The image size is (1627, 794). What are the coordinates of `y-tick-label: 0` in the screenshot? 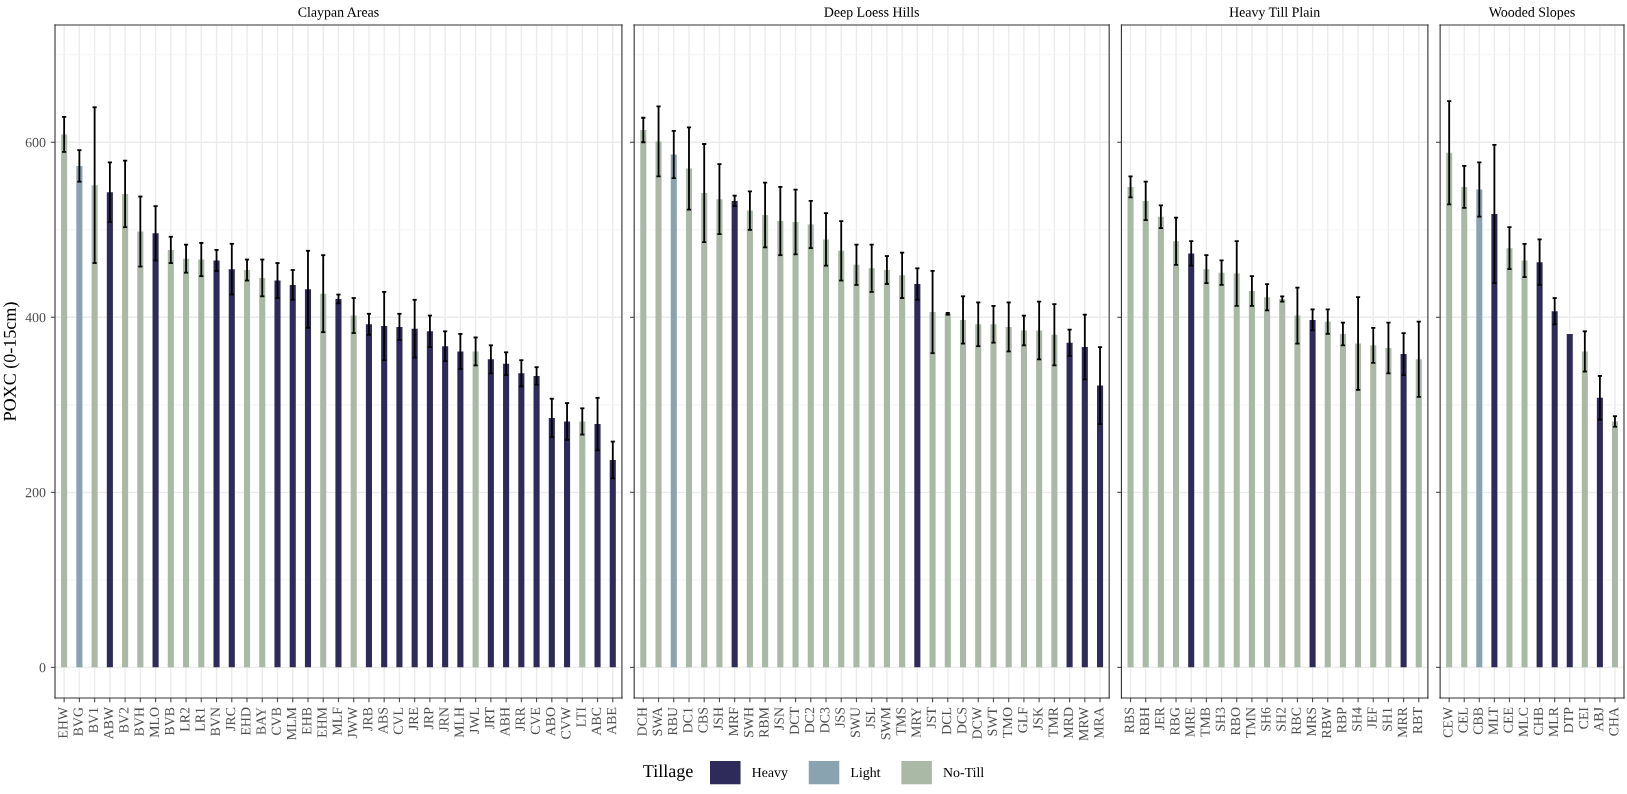 It's located at (42, 667).